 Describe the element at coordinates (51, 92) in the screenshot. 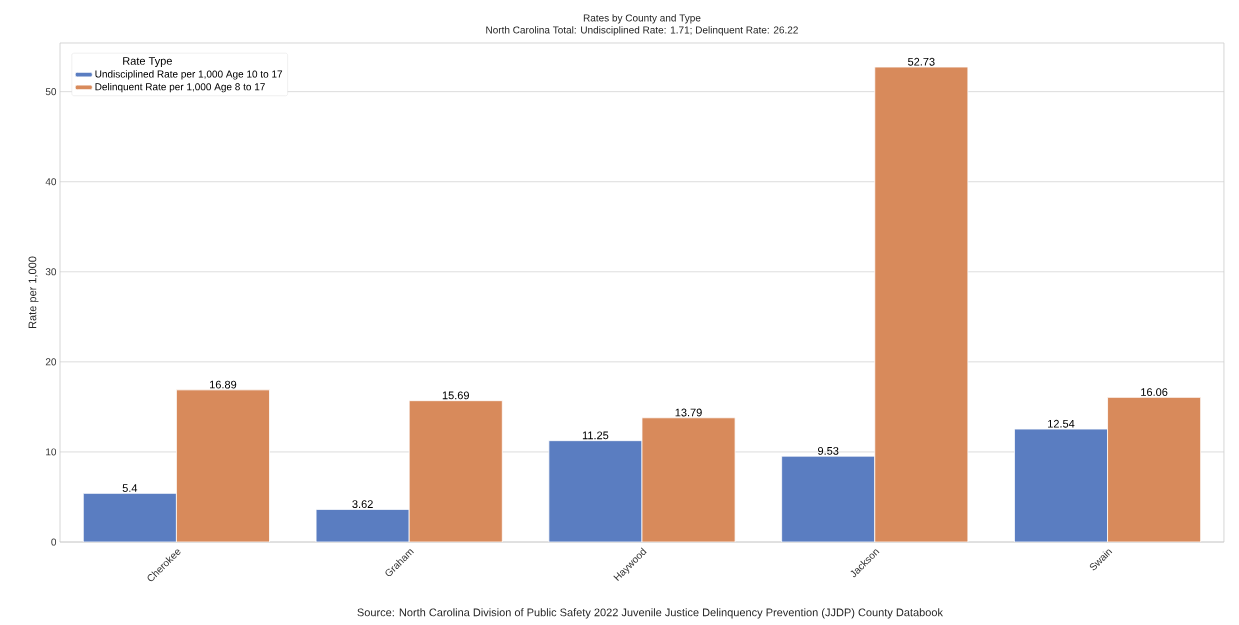

I see `y-tick-label: 50` at that location.